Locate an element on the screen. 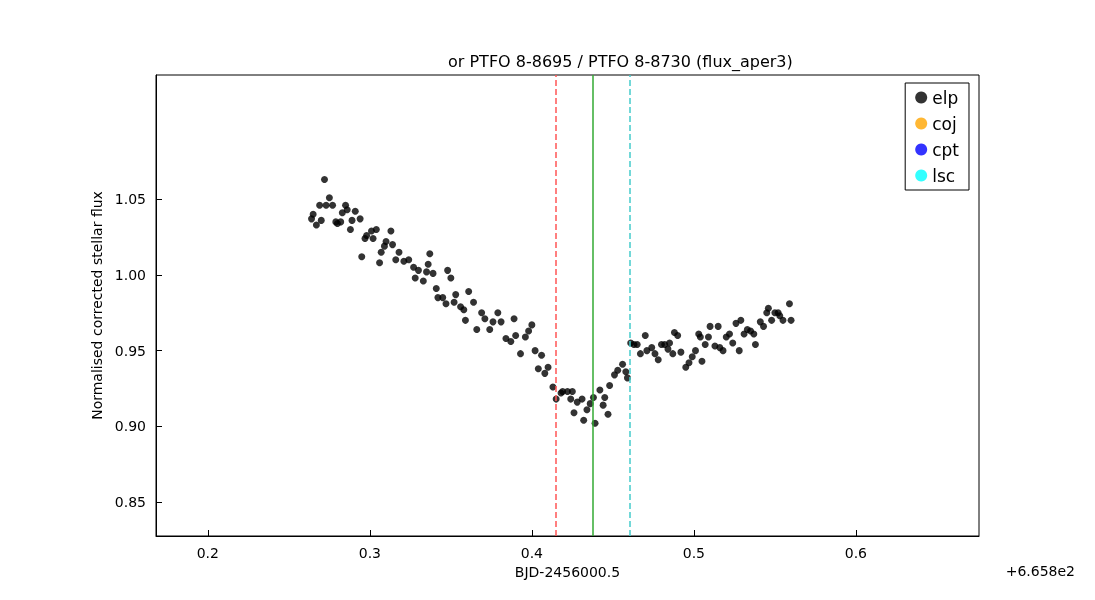  y-tick-label: 0.90 is located at coordinates (130, 426).